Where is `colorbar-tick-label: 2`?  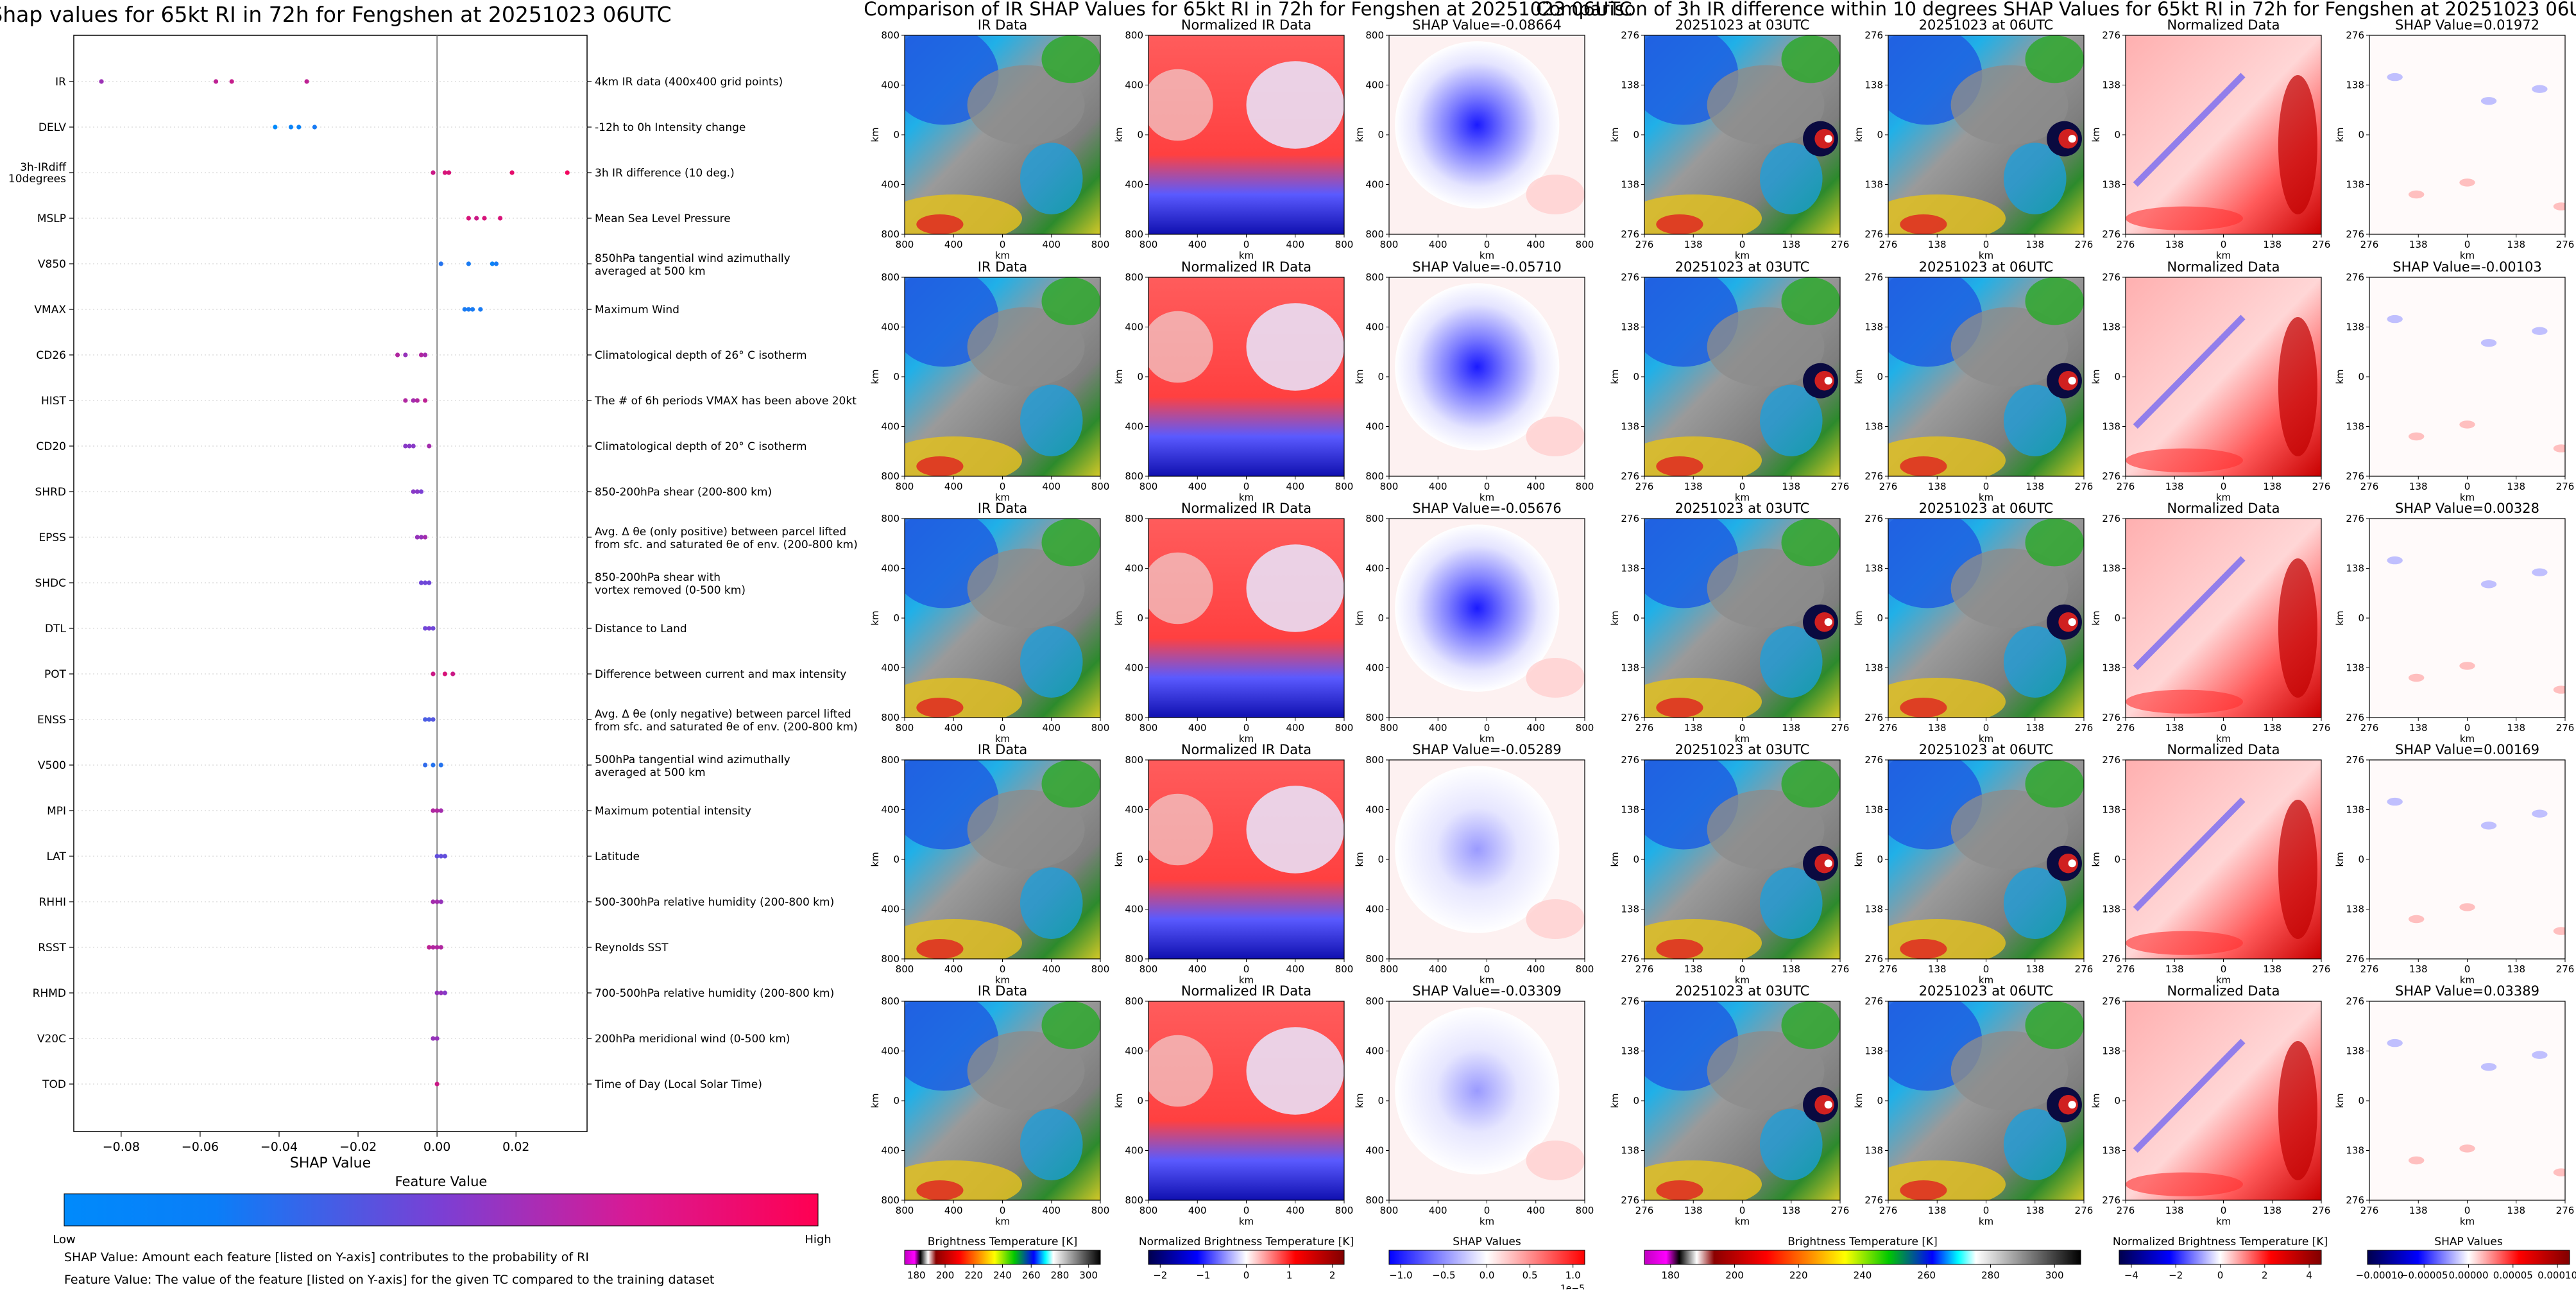
colorbar-tick-label: 2 is located at coordinates (2265, 1275).